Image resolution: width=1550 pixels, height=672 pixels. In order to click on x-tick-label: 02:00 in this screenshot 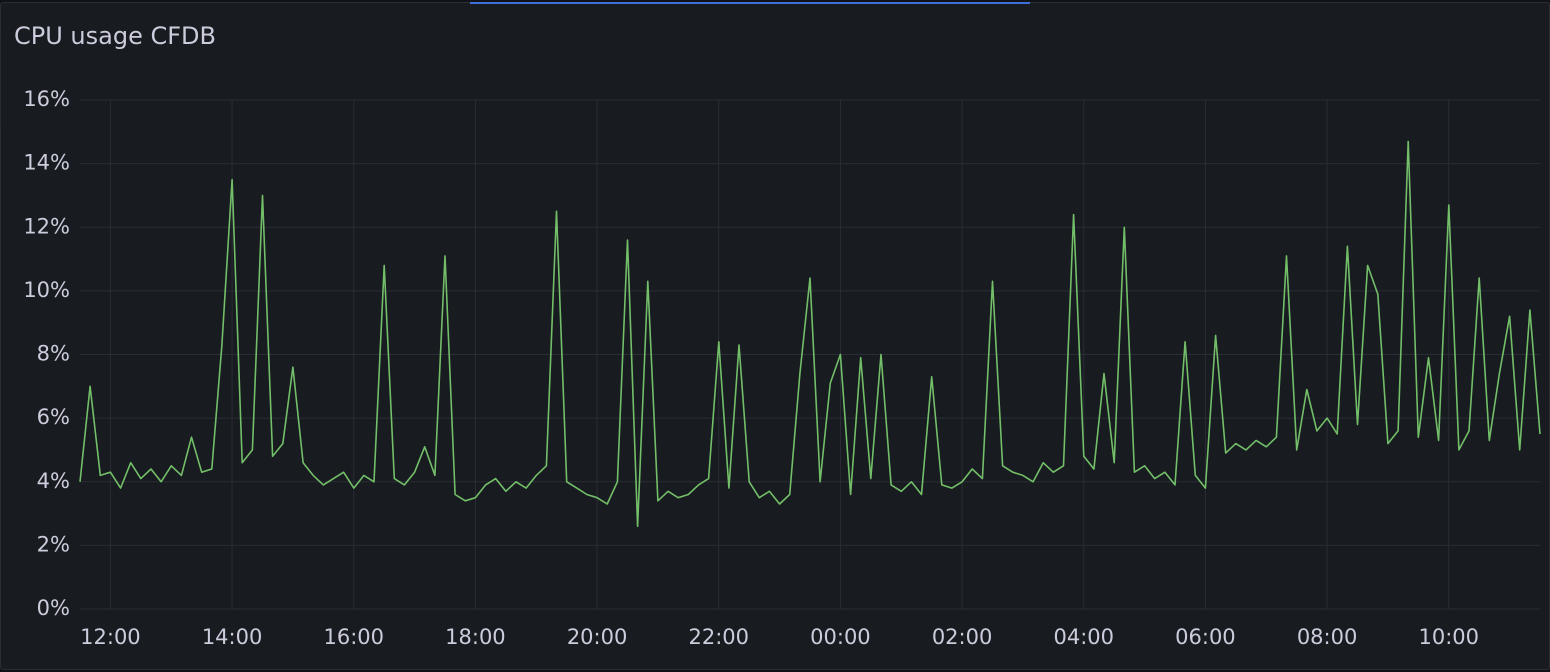, I will do `click(962, 637)`.